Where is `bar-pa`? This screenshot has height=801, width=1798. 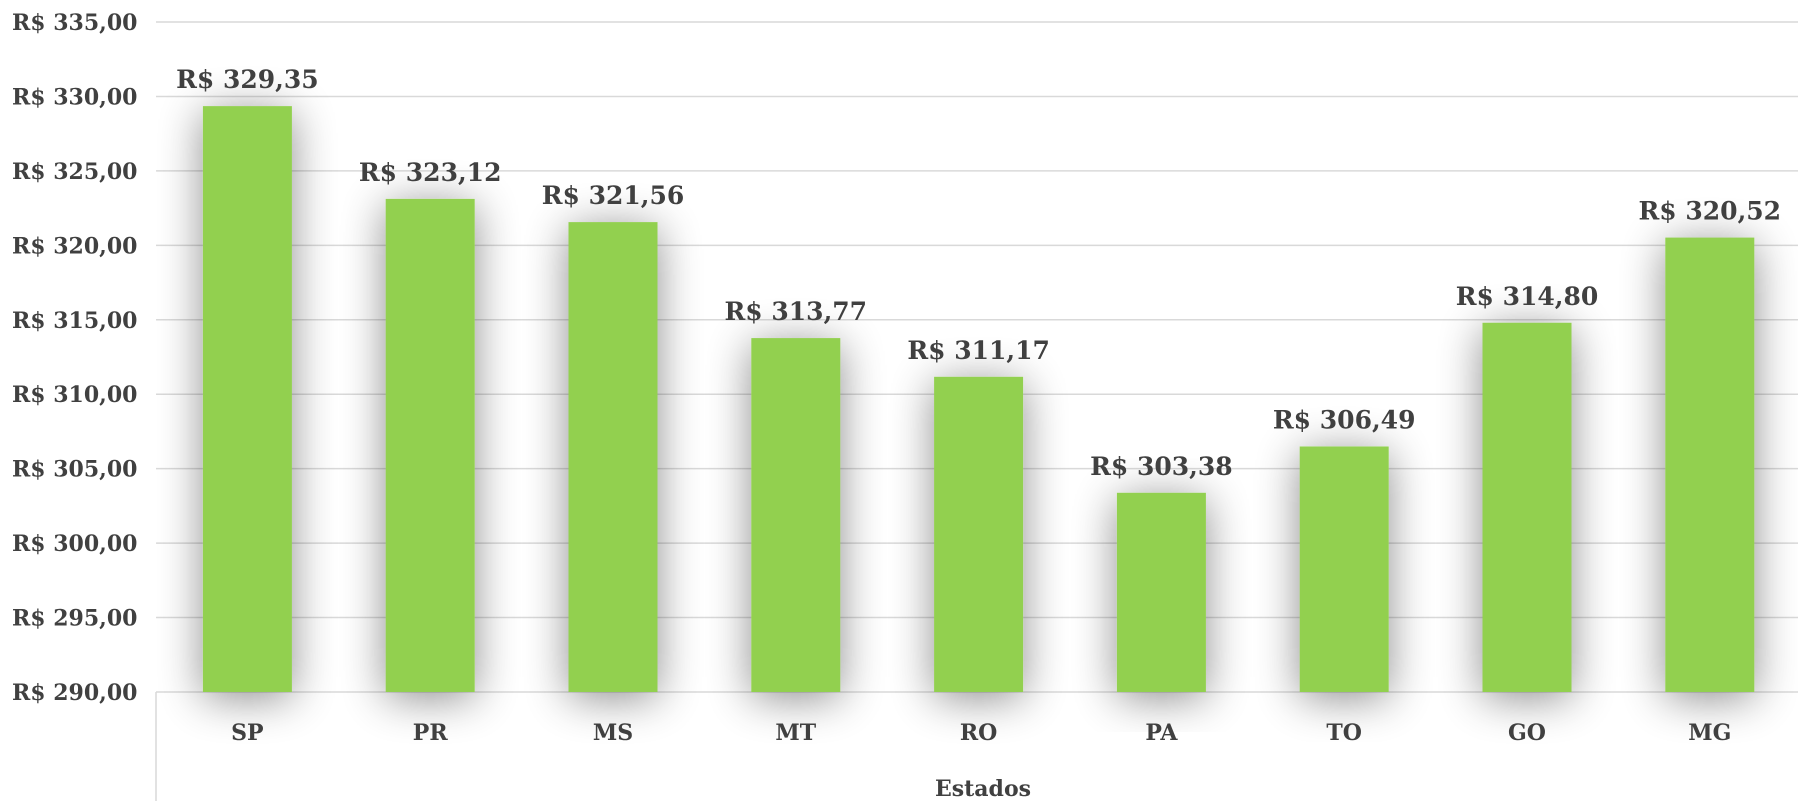
bar-pa is located at coordinates (1161, 592).